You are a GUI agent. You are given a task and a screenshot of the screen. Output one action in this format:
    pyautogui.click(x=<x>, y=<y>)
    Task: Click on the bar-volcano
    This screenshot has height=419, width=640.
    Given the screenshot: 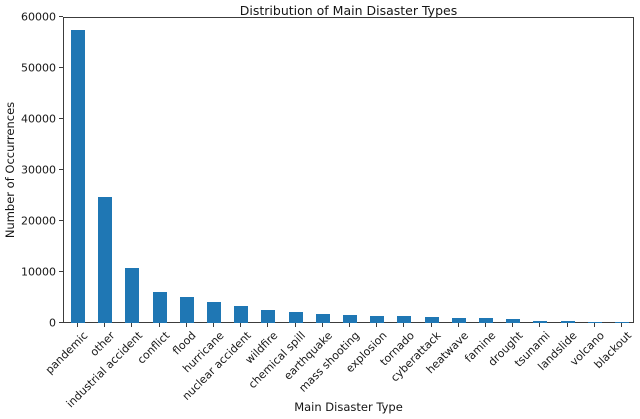 What is the action you would take?
    pyautogui.click(x=595, y=322)
    